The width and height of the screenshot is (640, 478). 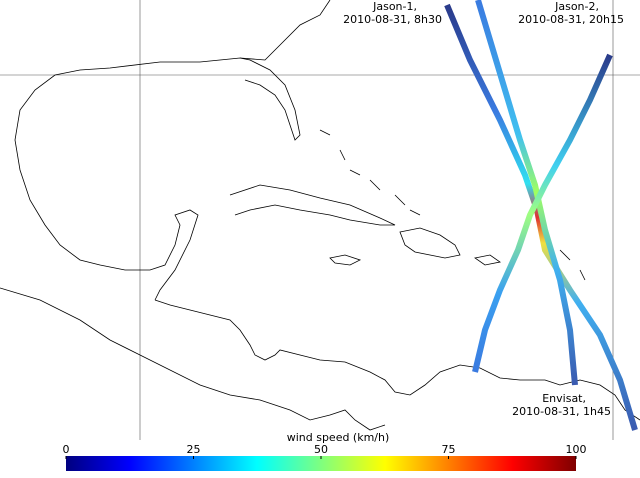 What do you see at coordinates (394, 6) in the screenshot?
I see `label-name: Jason-1,` at bounding box center [394, 6].